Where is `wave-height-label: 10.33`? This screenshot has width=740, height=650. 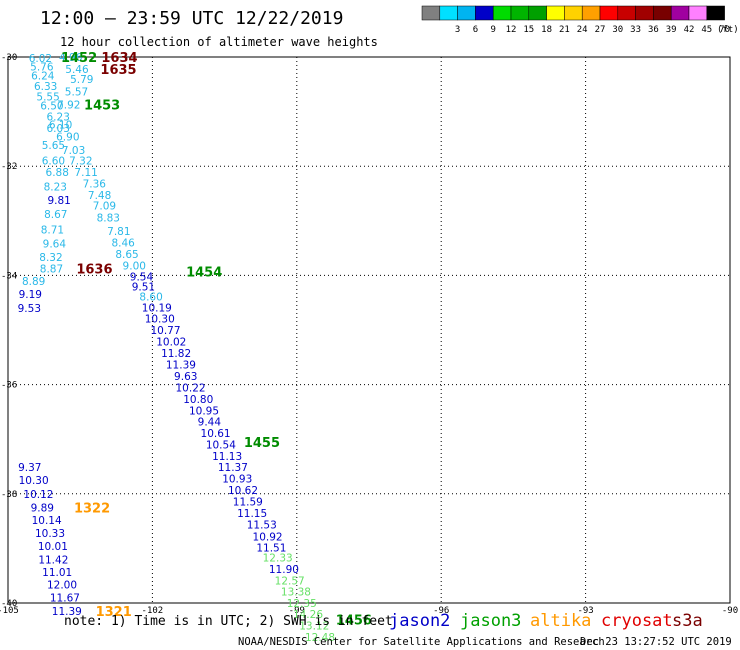
wave-height-label: 10.33 is located at coordinates (50, 534).